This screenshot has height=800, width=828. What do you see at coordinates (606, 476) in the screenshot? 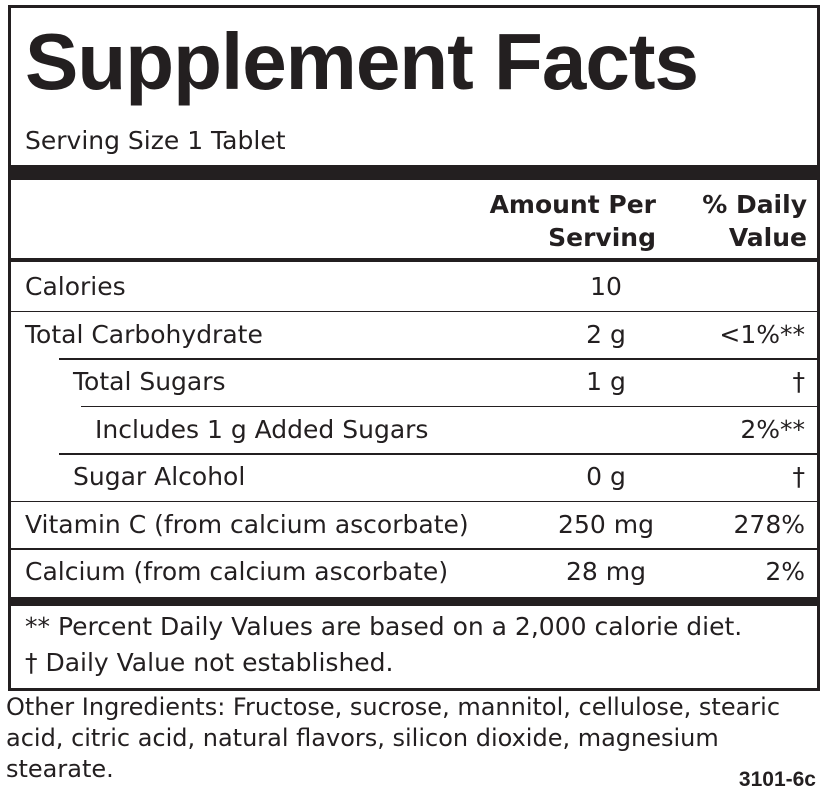
I see `amount: 0 g` at bounding box center [606, 476].